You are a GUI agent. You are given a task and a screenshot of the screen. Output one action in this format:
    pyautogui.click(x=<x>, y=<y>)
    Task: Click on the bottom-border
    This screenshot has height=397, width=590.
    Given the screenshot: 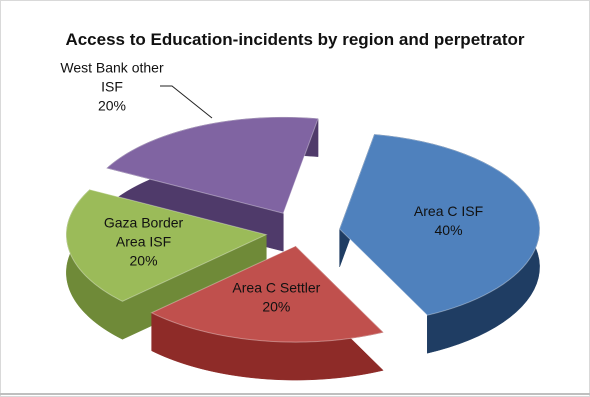 What is the action you would take?
    pyautogui.click(x=295, y=394)
    